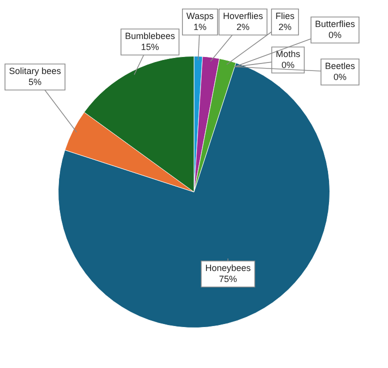 The height and width of the screenshot is (368, 388). I want to click on slice-label: Wasps, so click(200, 15).